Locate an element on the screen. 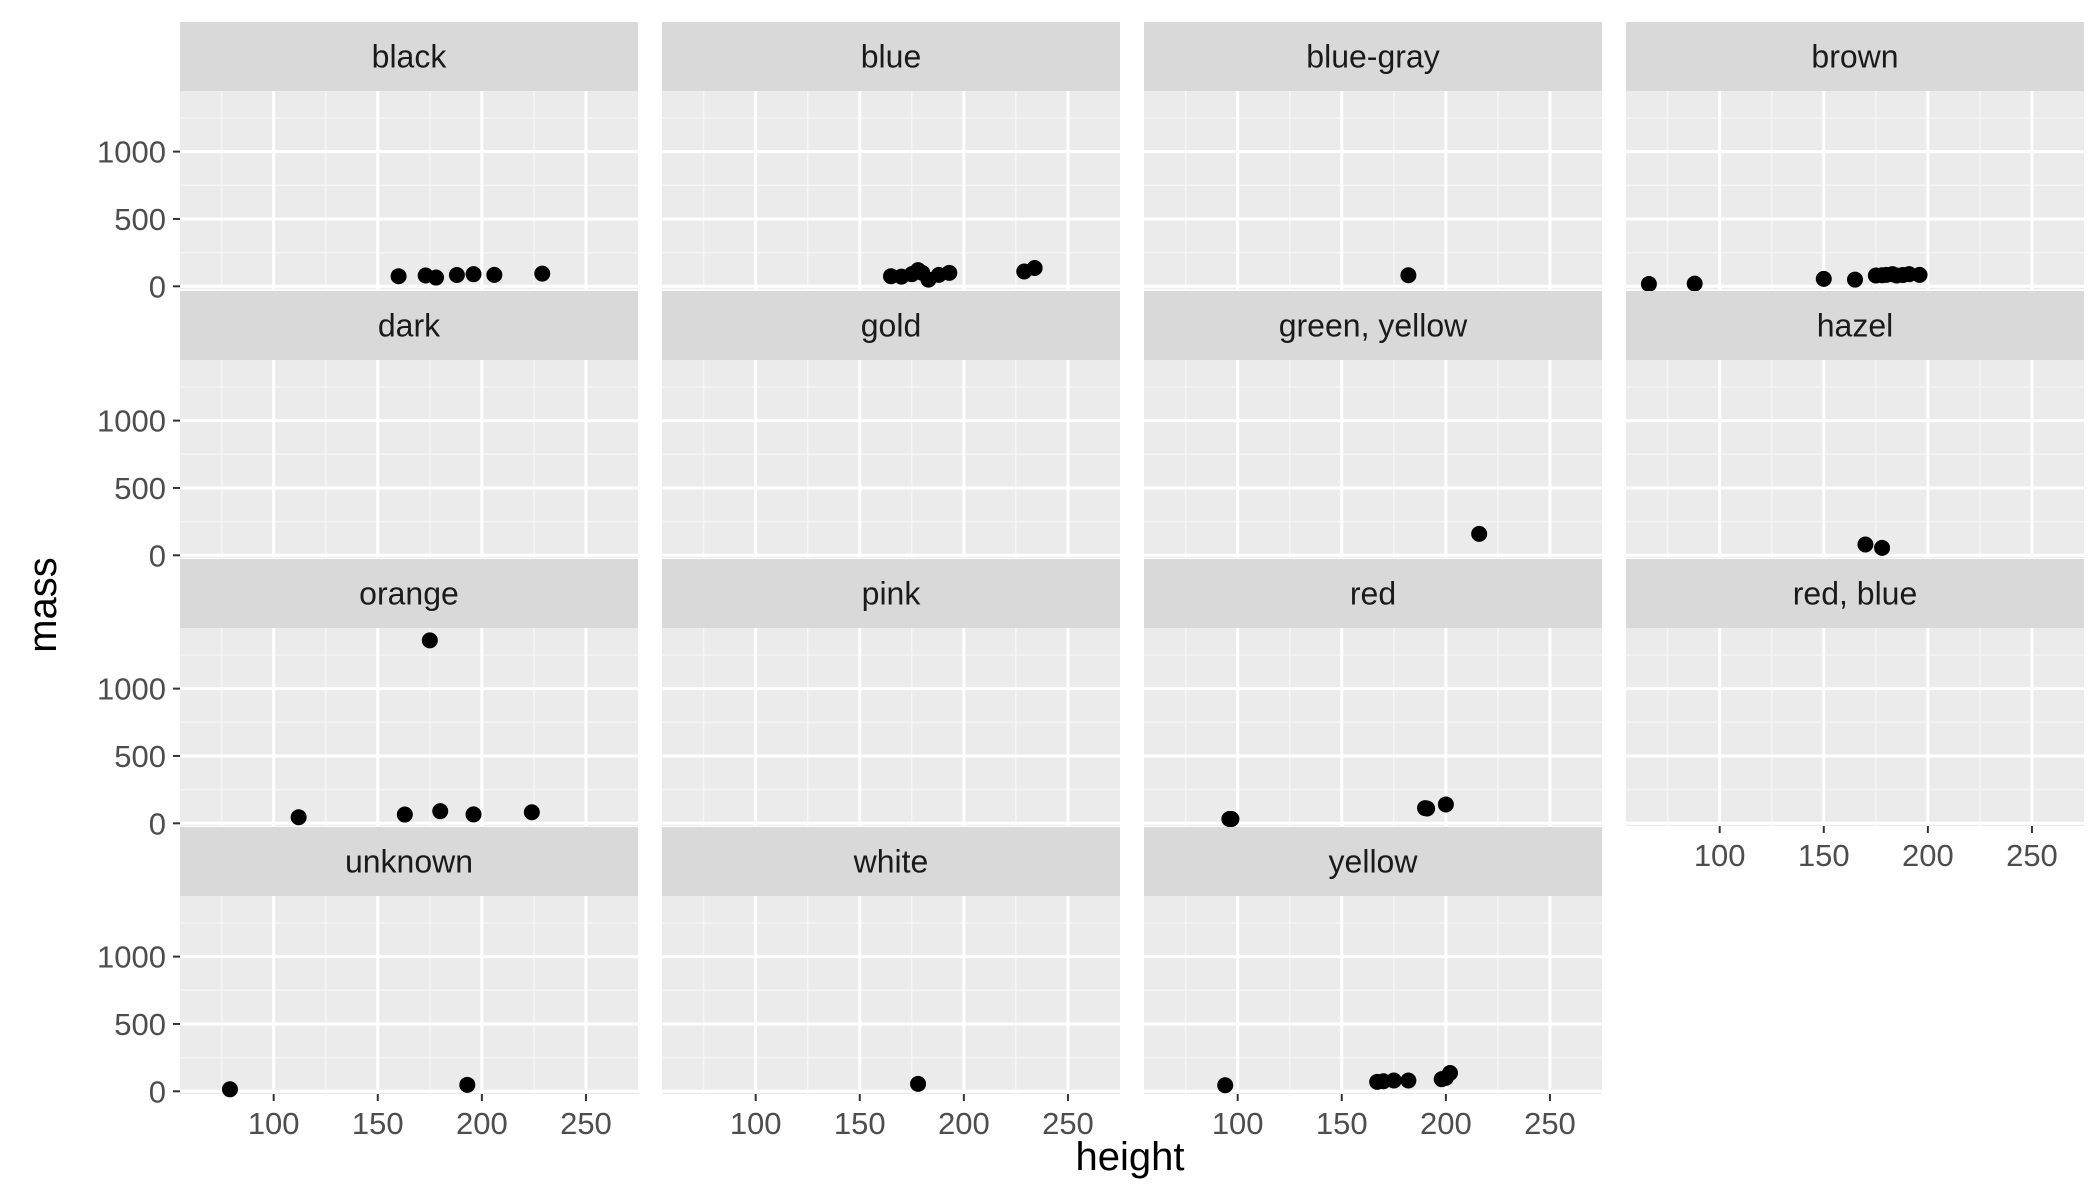 Image resolution: width=2100 pixels, height=1200 pixels. facet-strip-label: dark is located at coordinates (409, 326).